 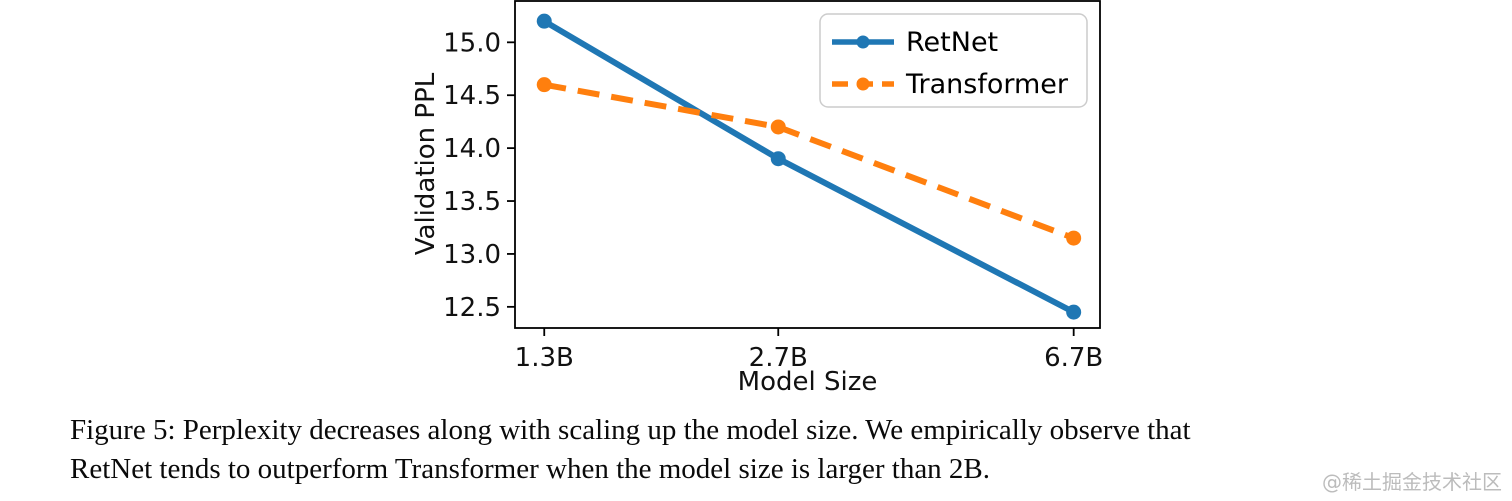 I want to click on y-axis-label: Validation PPL, so click(x=426, y=163).